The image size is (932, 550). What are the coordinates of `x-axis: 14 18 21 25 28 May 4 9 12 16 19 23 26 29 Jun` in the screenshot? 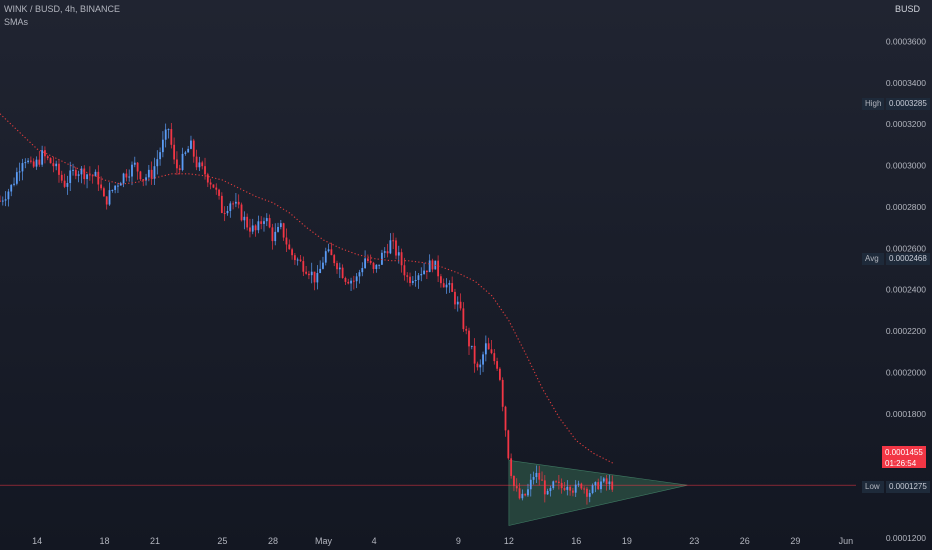 It's located at (442, 541).